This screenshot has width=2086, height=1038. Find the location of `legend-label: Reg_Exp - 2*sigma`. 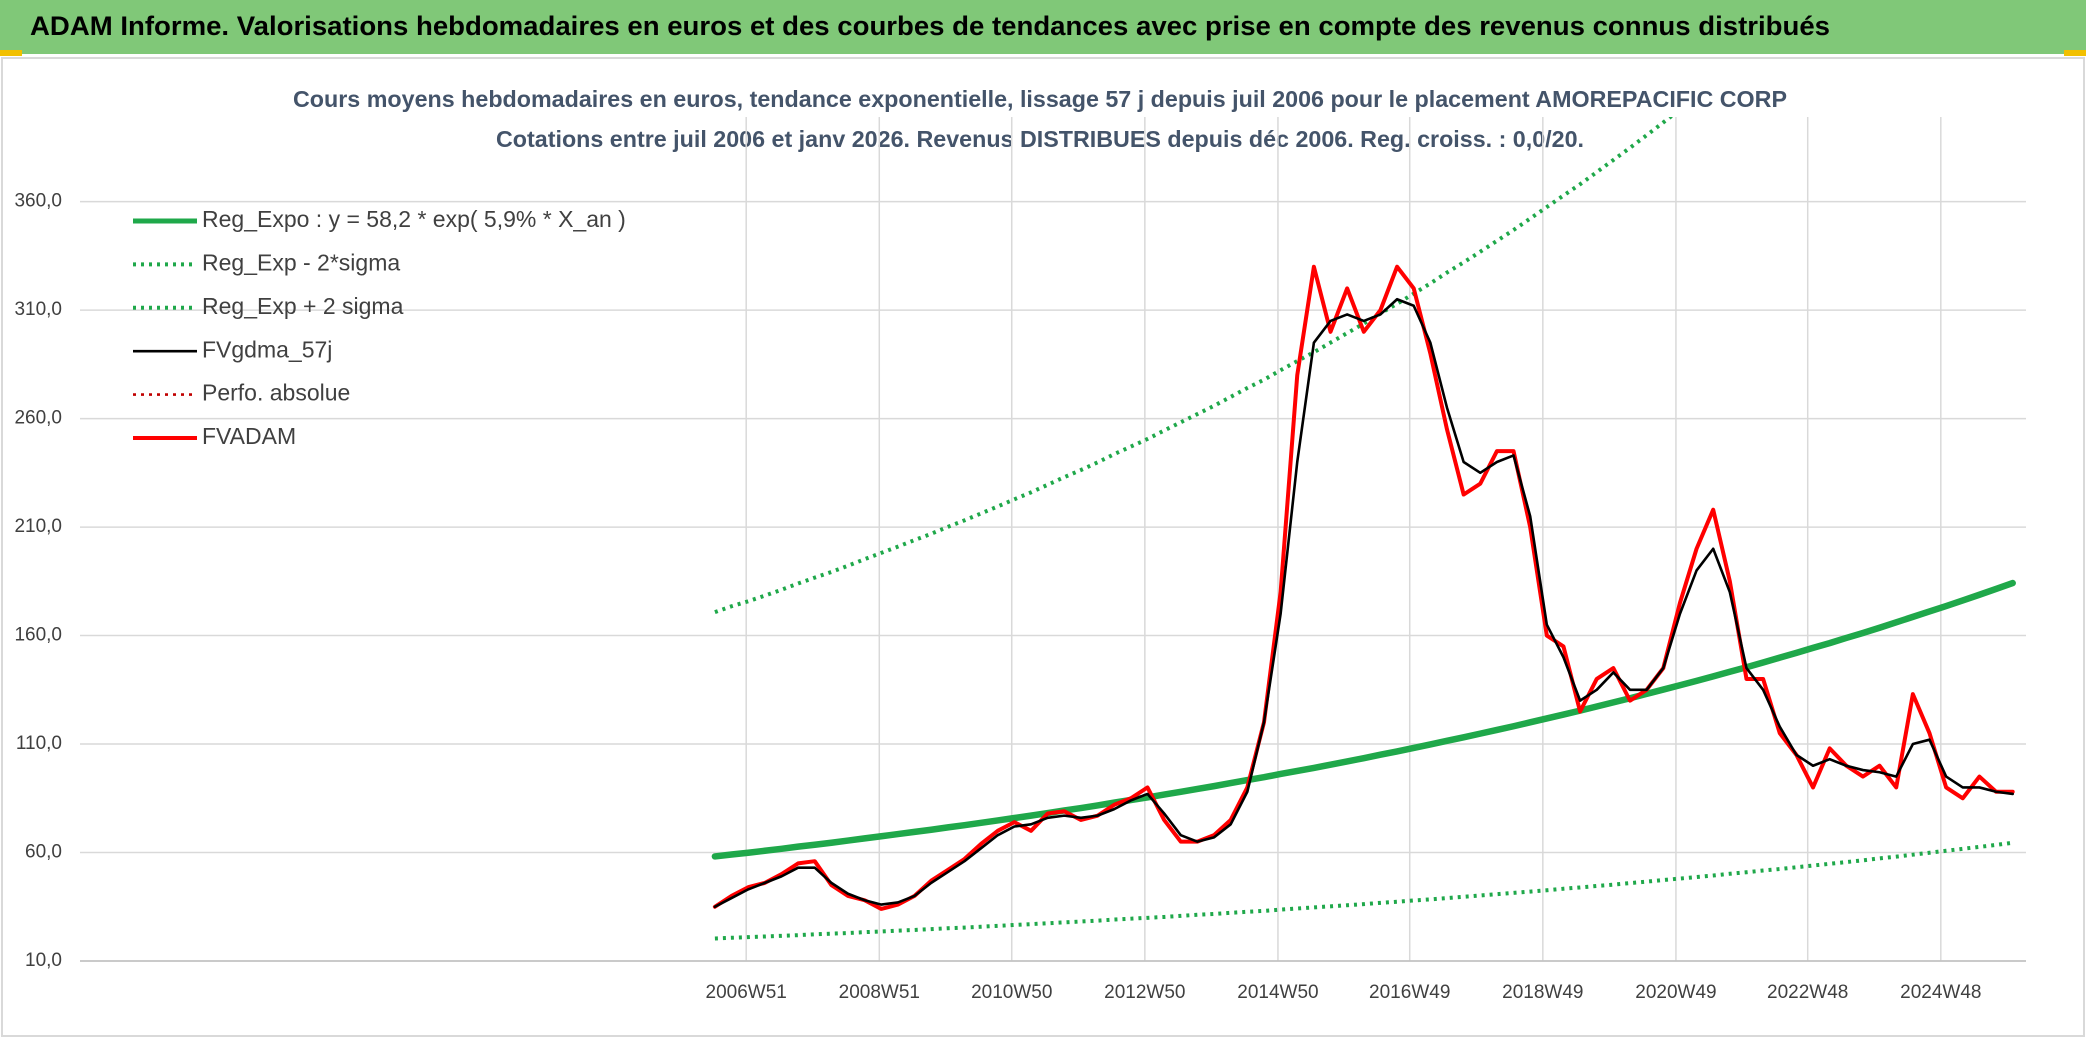

legend-label: Reg_Exp - 2*sigma is located at coordinates (301, 262).